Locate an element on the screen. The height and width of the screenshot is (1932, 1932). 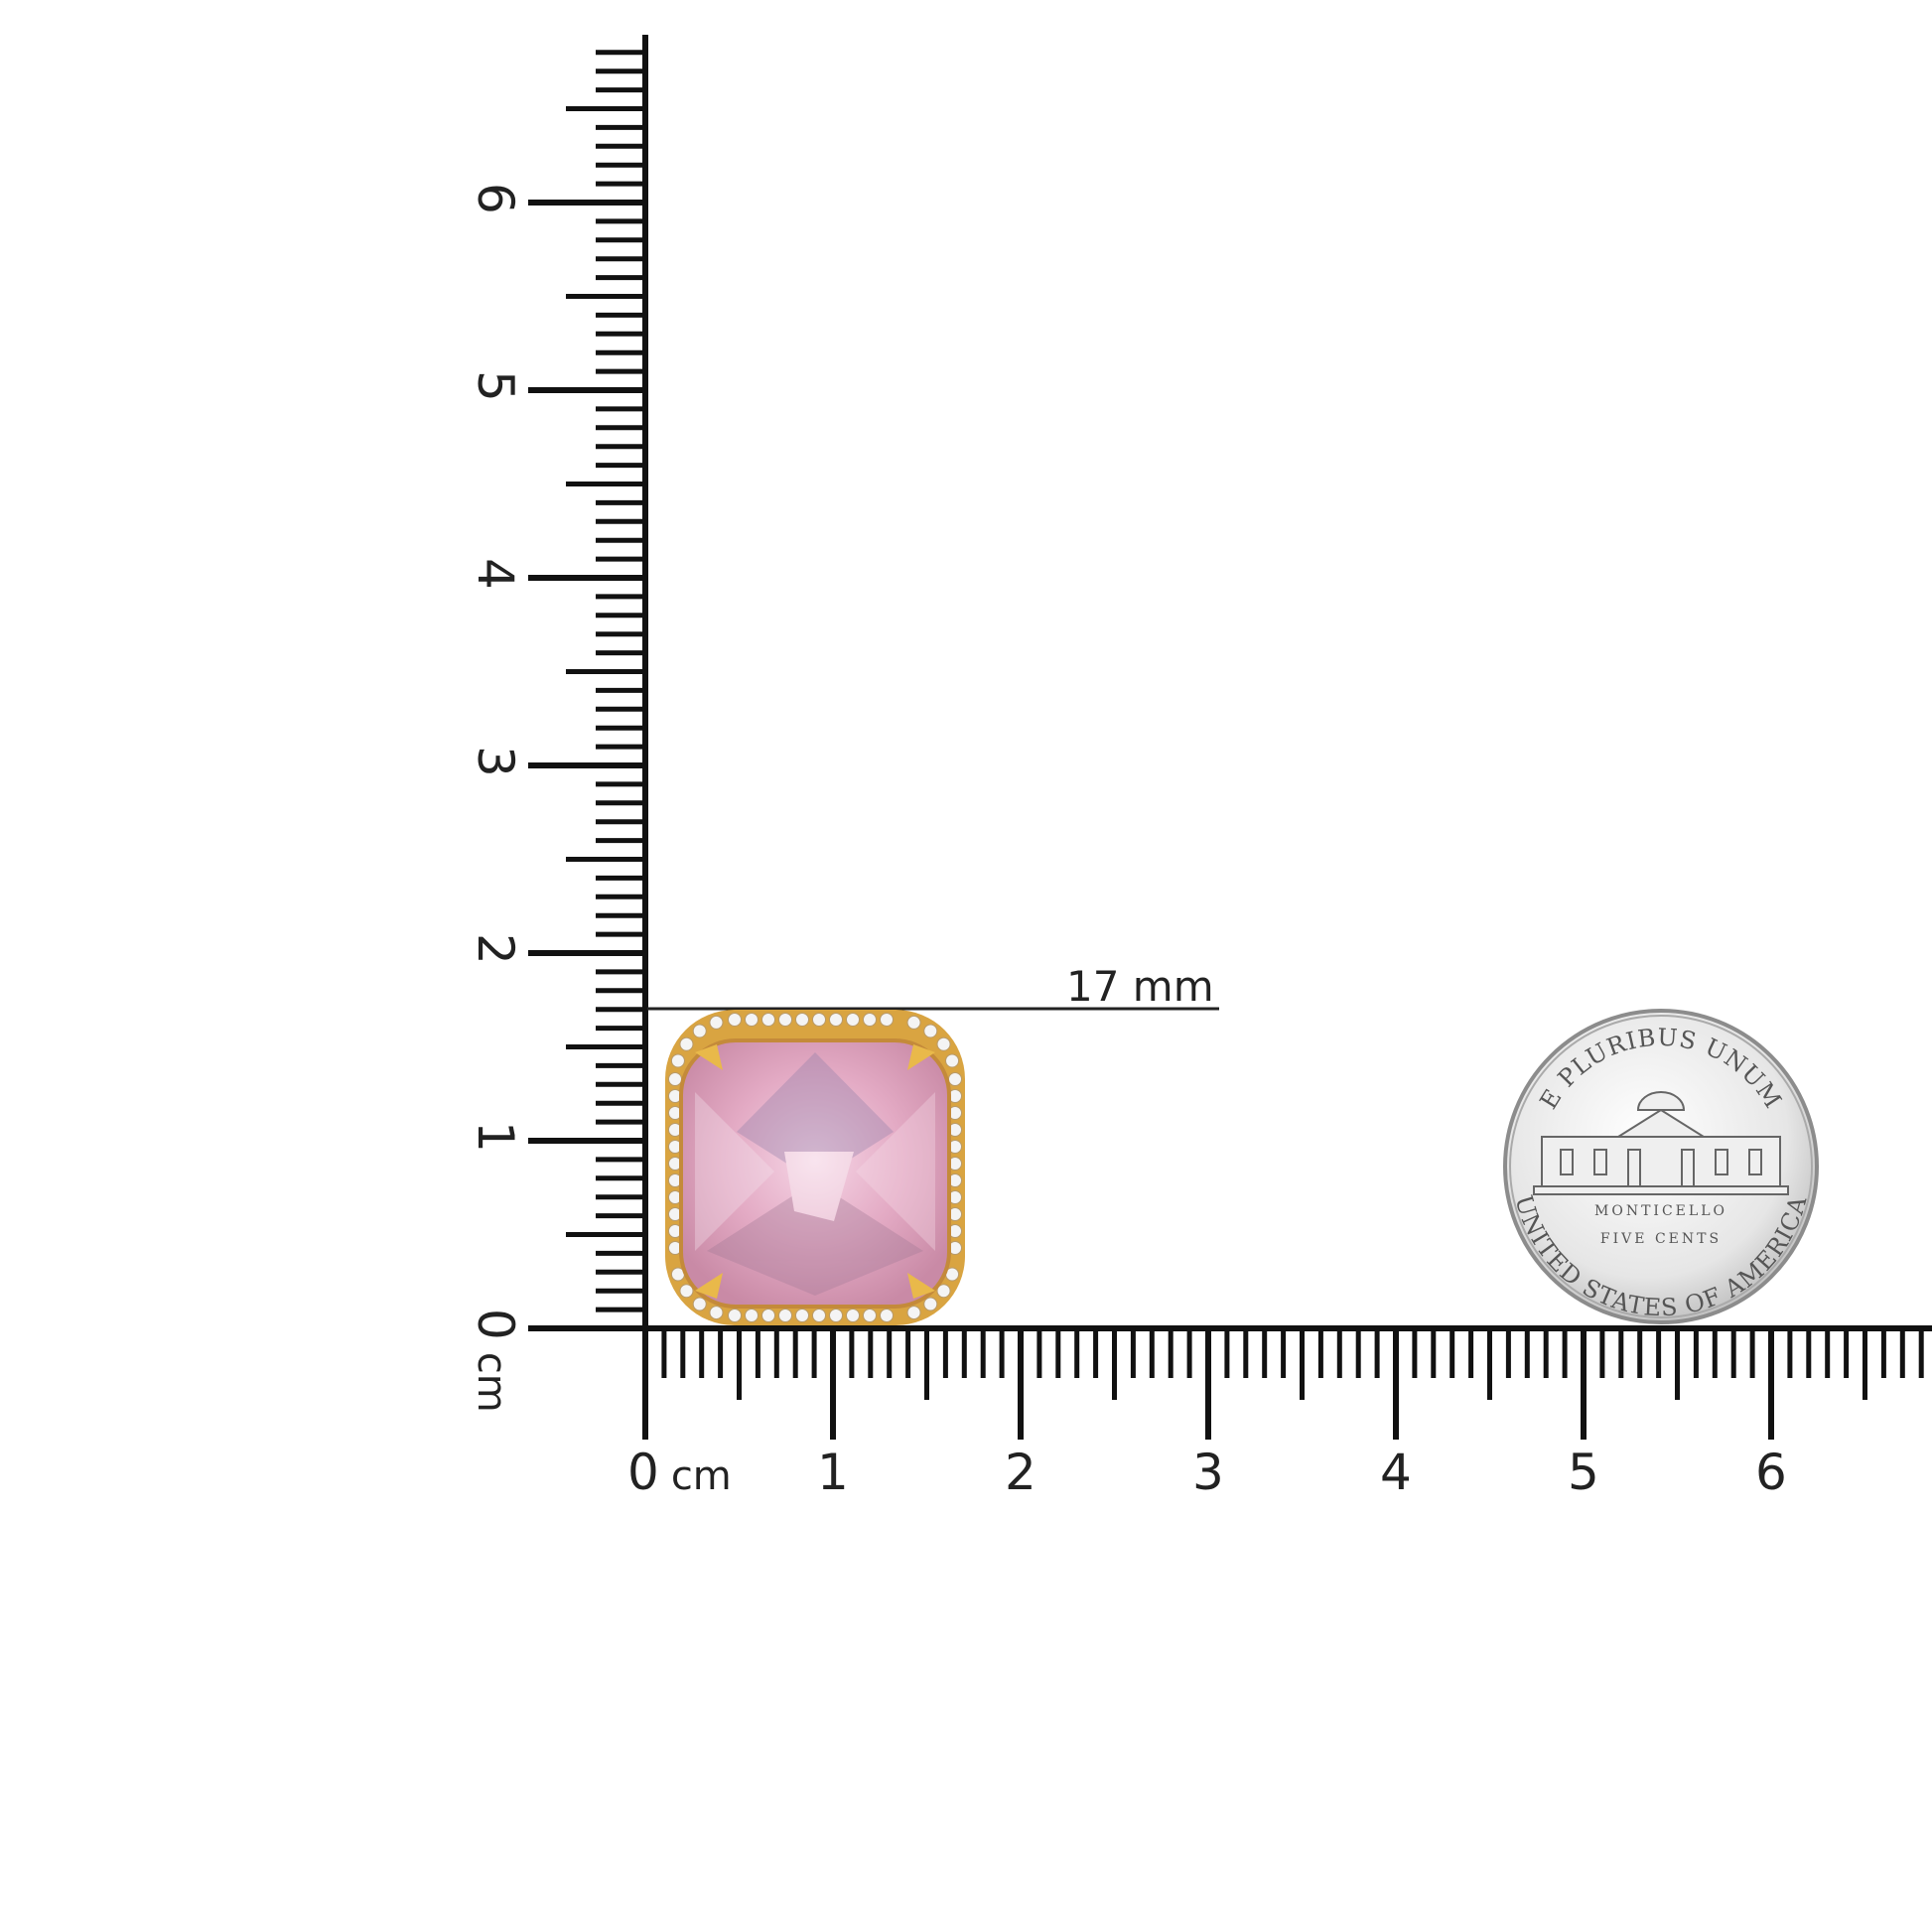
pink-gemstone is located at coordinates (815, 1173).